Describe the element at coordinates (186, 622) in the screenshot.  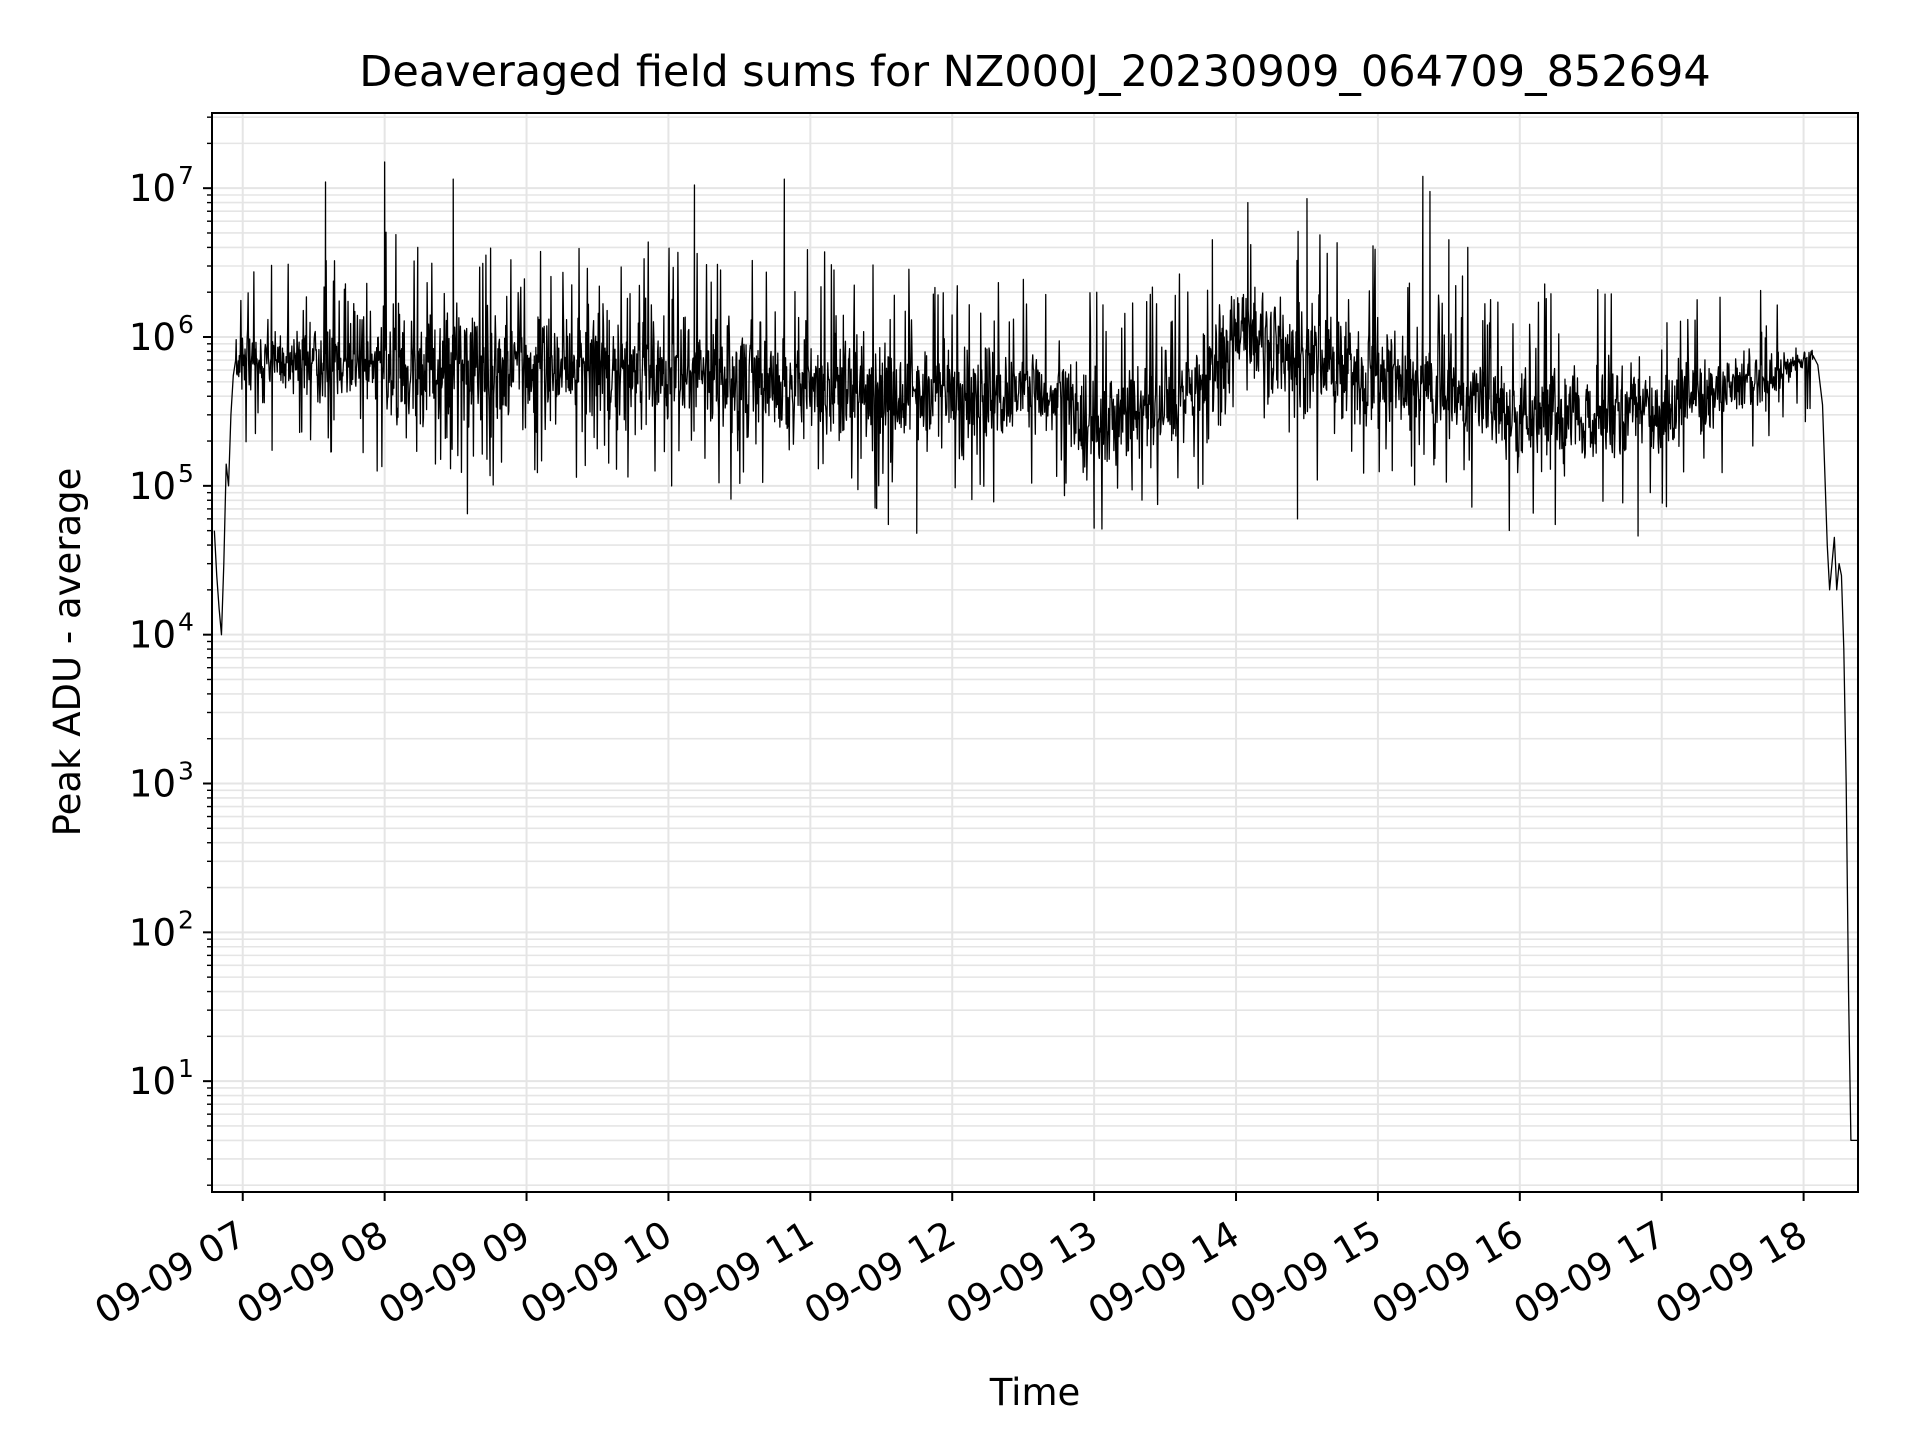
I see `y-tick-label-exponent: 4` at that location.